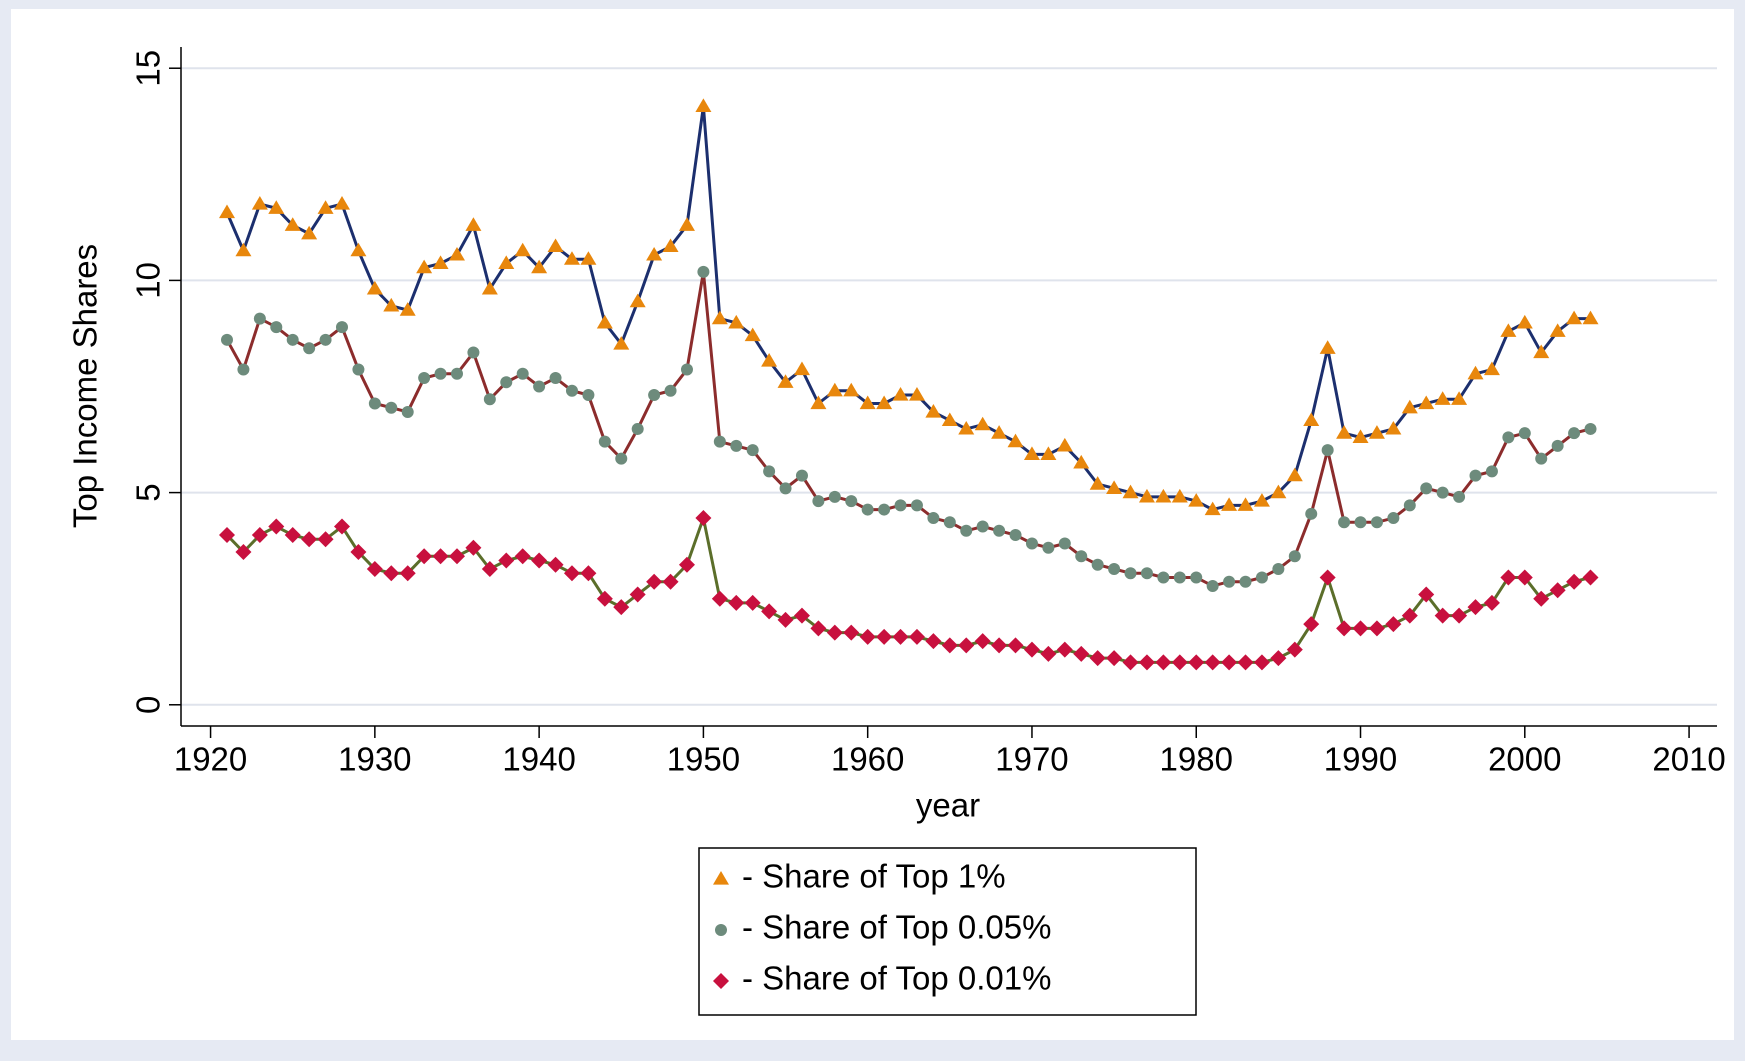 The image size is (1745, 1061). What do you see at coordinates (85, 386) in the screenshot?
I see `y-axis-title: Top Income Shares` at bounding box center [85, 386].